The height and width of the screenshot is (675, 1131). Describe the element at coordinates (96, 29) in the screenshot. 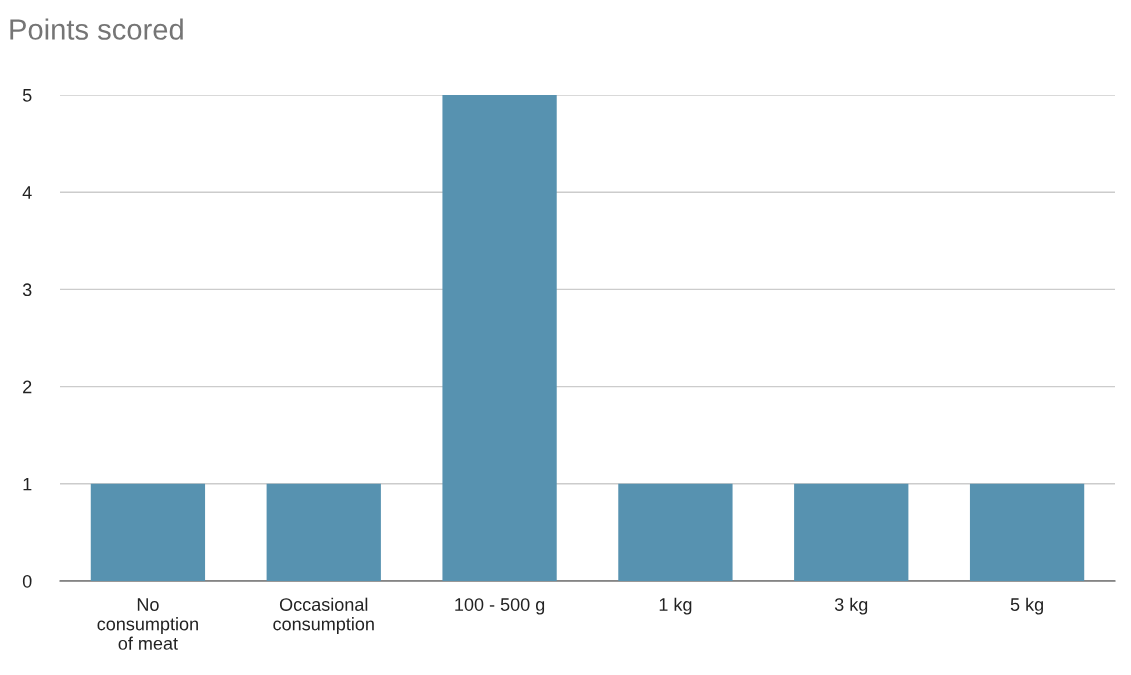

I see `chart-title: Points scored` at that location.